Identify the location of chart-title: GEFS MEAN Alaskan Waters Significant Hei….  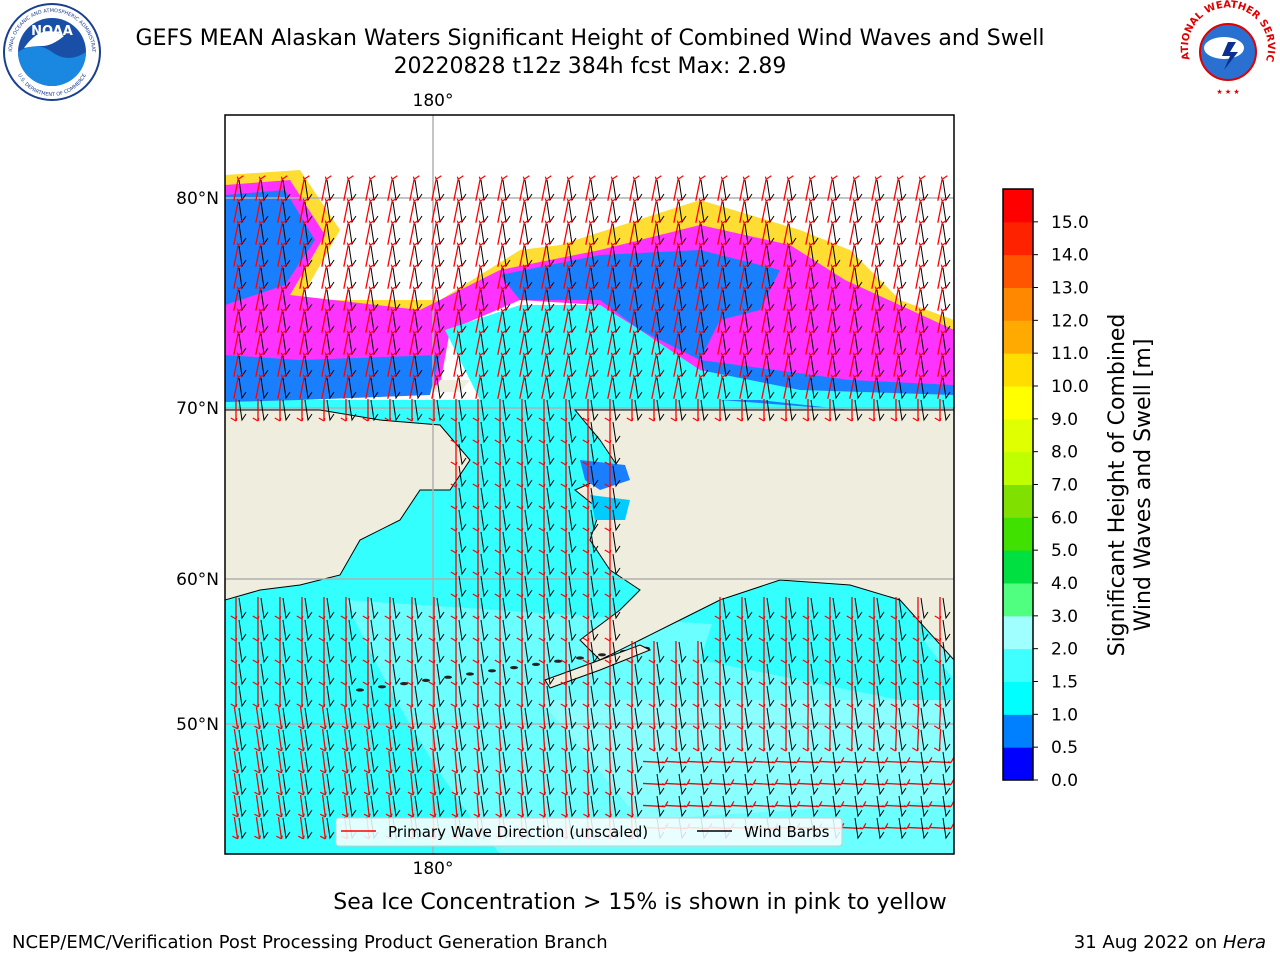
(590, 38).